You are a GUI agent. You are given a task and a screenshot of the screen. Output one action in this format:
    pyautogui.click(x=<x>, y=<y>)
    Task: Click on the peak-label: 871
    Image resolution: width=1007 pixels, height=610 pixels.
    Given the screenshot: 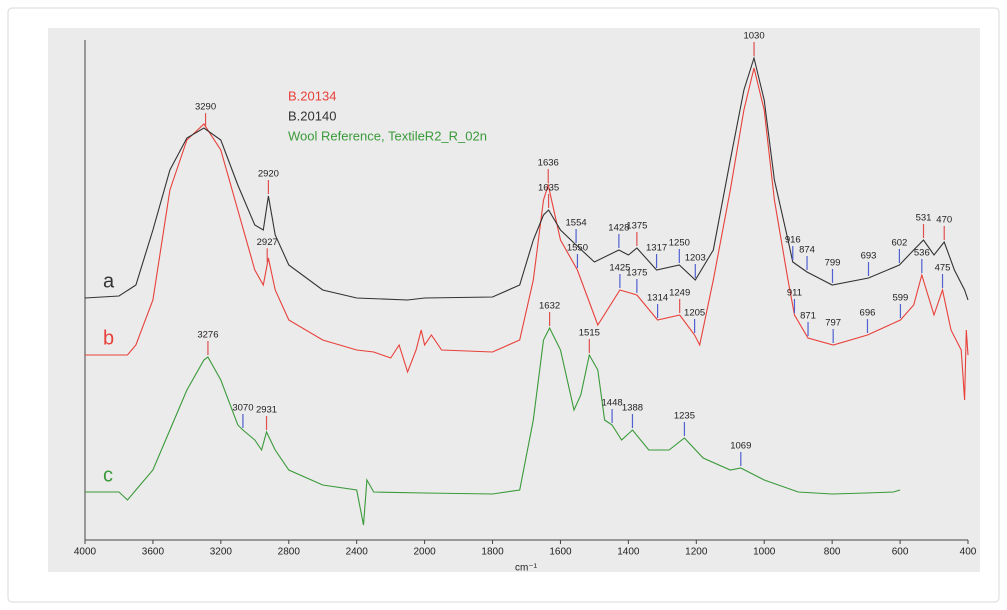 What is the action you would take?
    pyautogui.click(x=808, y=316)
    